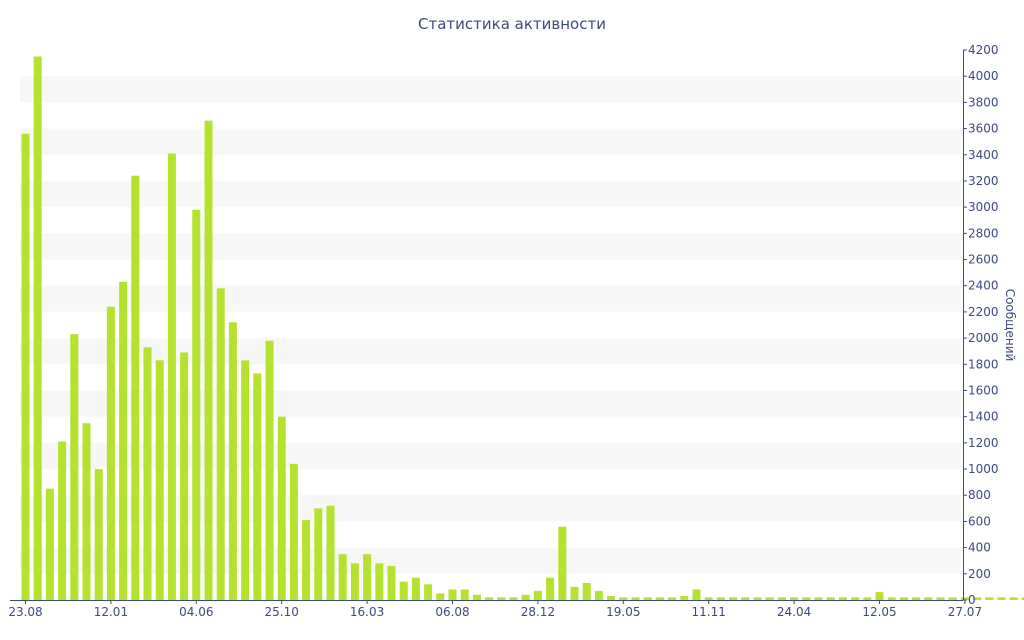 The width and height of the screenshot is (1024, 640). I want to click on chart-title: Статистика активности, so click(512, 24).